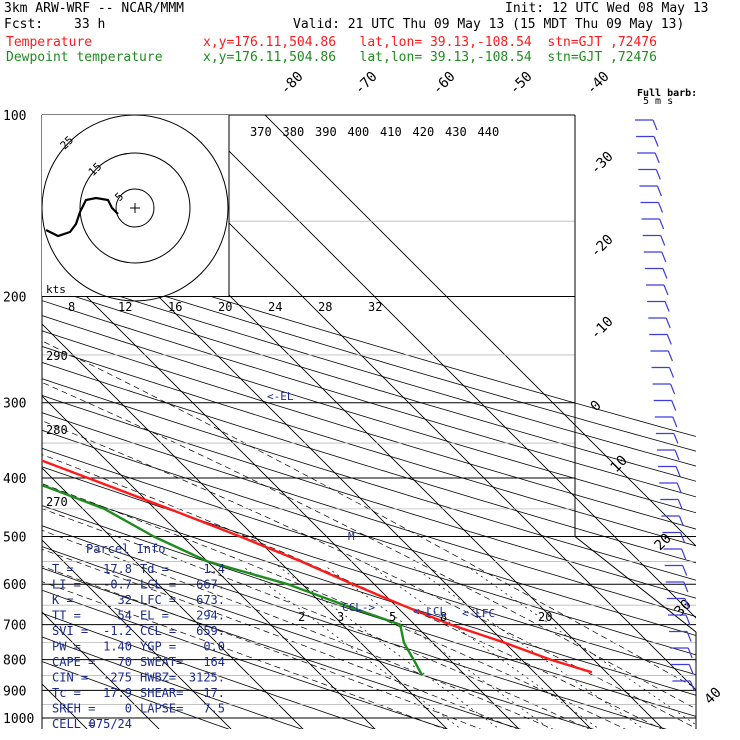  What do you see at coordinates (110, 724) in the screenshot?
I see `parcel-row-value: 075/24` at bounding box center [110, 724].